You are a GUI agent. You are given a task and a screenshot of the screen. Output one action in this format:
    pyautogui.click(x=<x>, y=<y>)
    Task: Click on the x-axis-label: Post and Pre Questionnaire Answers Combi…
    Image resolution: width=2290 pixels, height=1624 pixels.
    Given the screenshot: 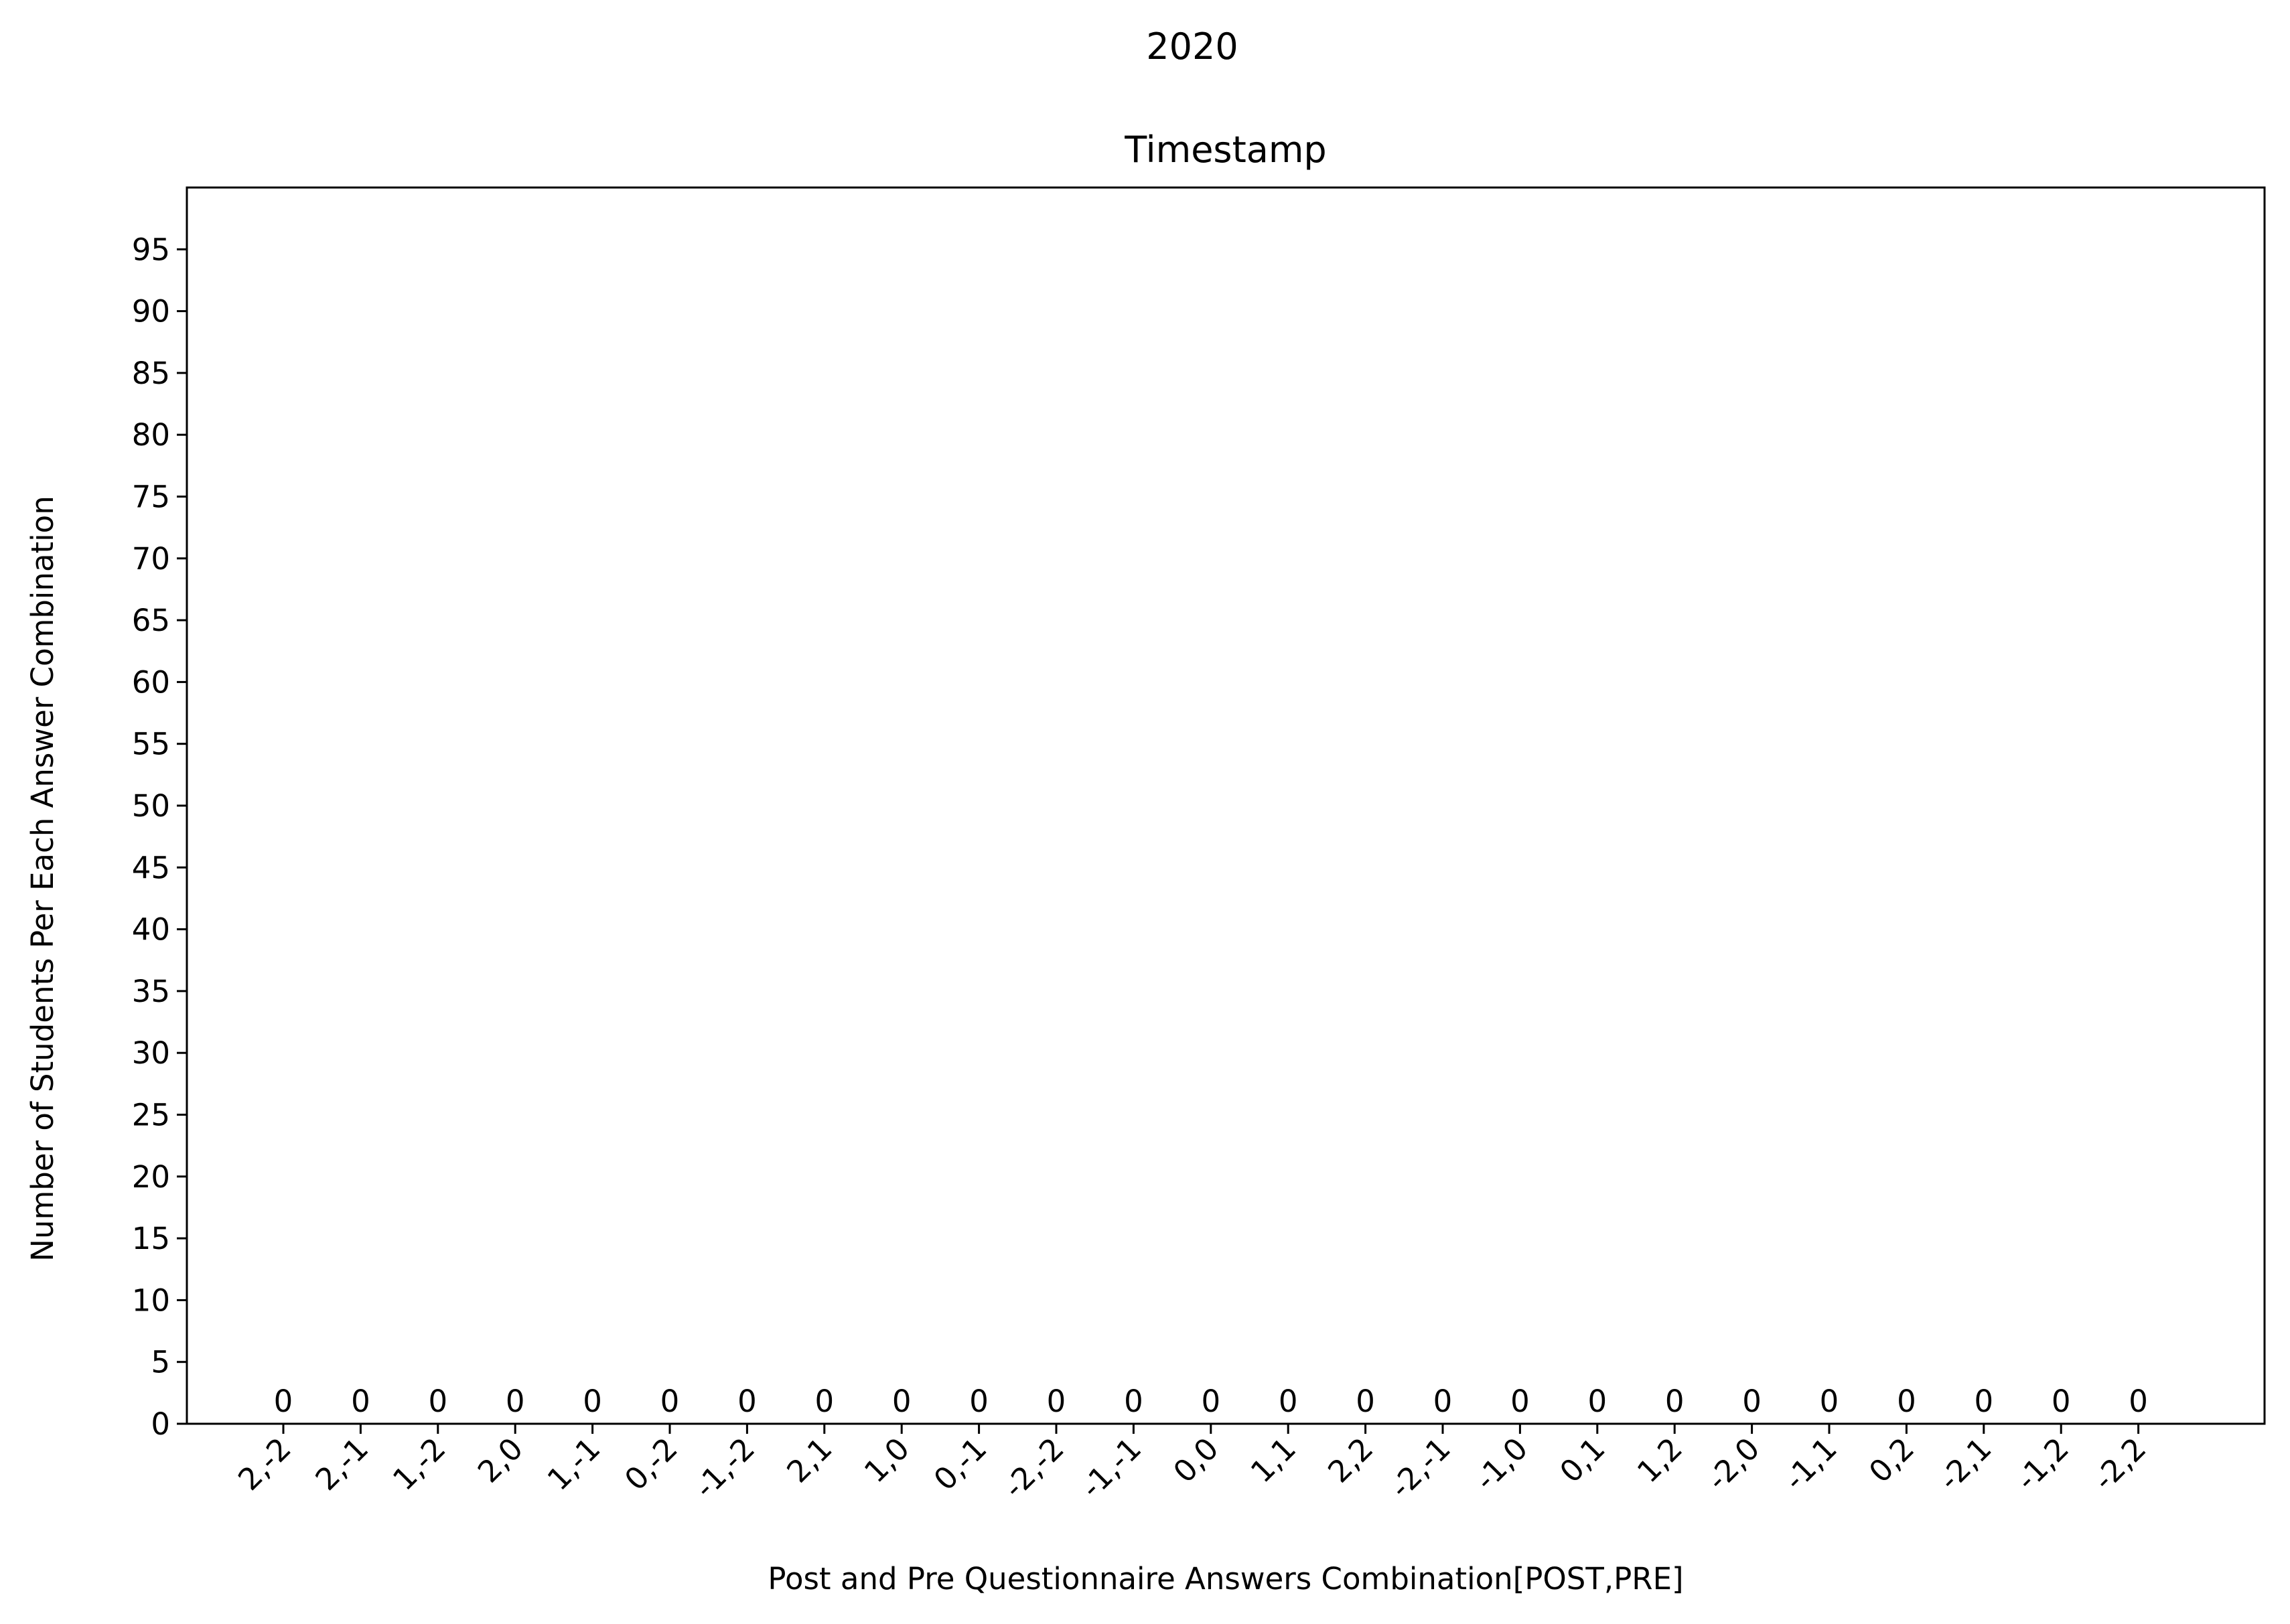 What is the action you would take?
    pyautogui.click(x=1225, y=1579)
    